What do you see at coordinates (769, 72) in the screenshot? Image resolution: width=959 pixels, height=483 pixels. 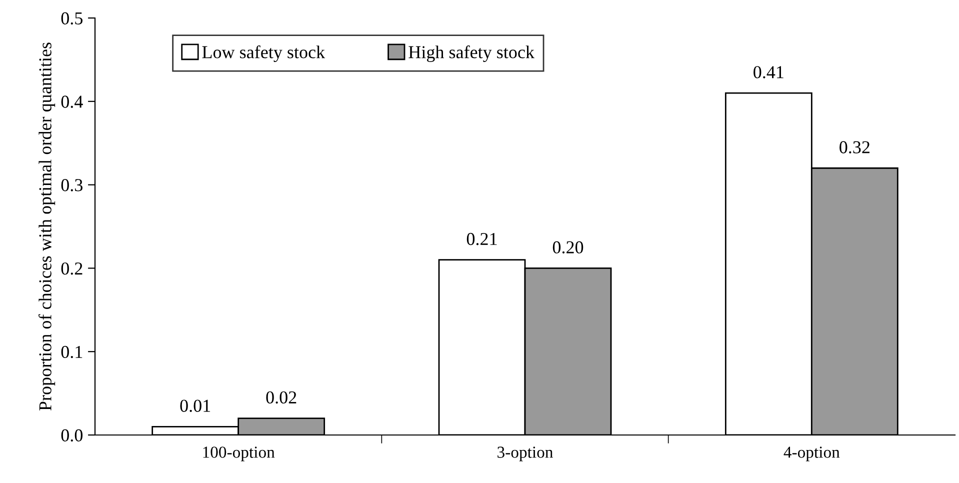 I see `data-label: 0.41` at bounding box center [769, 72].